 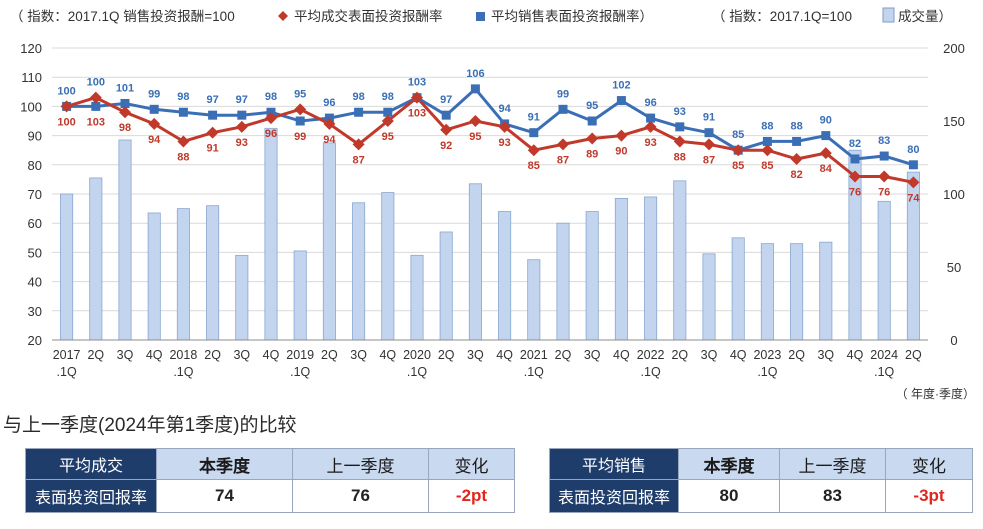 I want to click on data-label: 102, so click(x=621, y=86).